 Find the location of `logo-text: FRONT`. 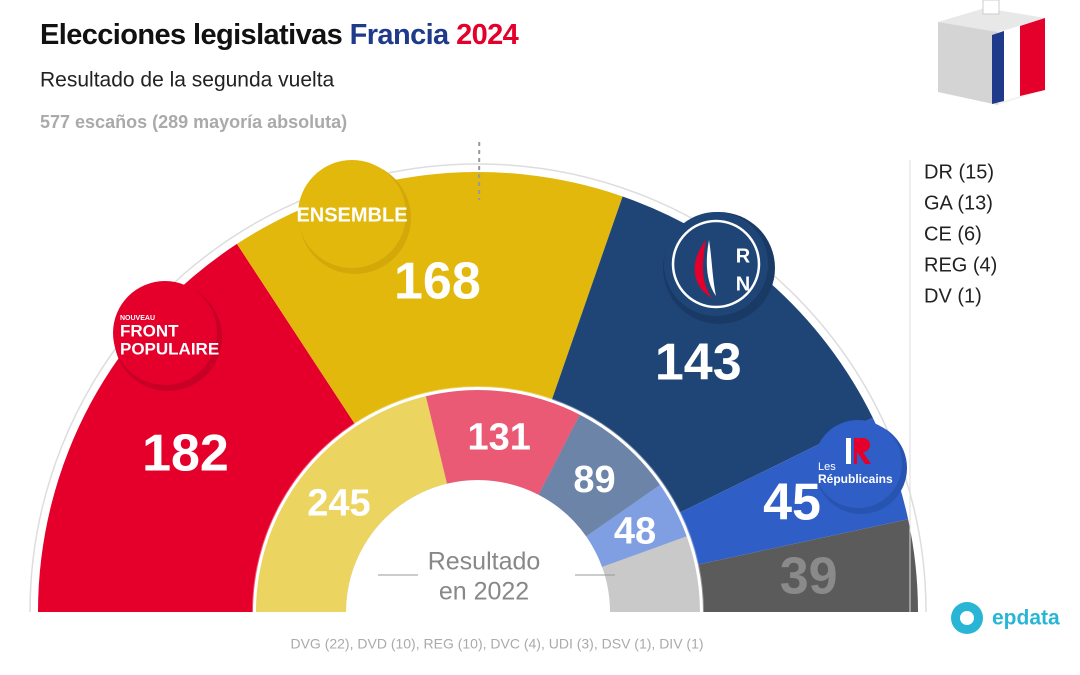

logo-text: FRONT is located at coordinates (149, 330).